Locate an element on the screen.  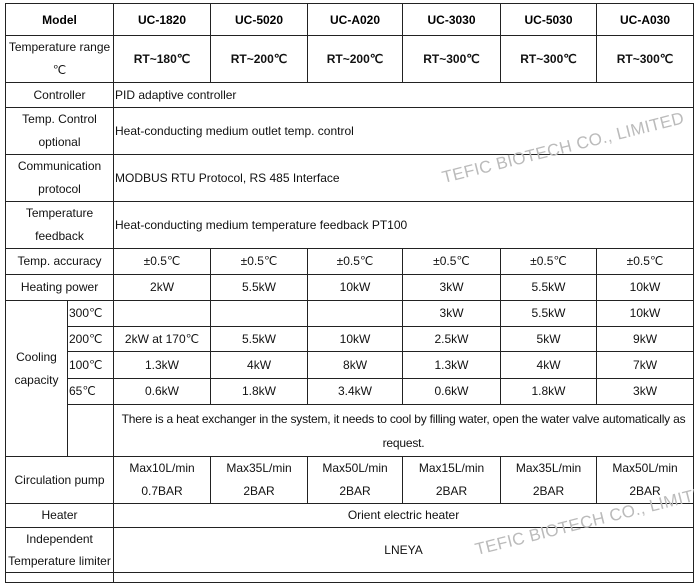
model: UC-A030 is located at coordinates (645, 19).